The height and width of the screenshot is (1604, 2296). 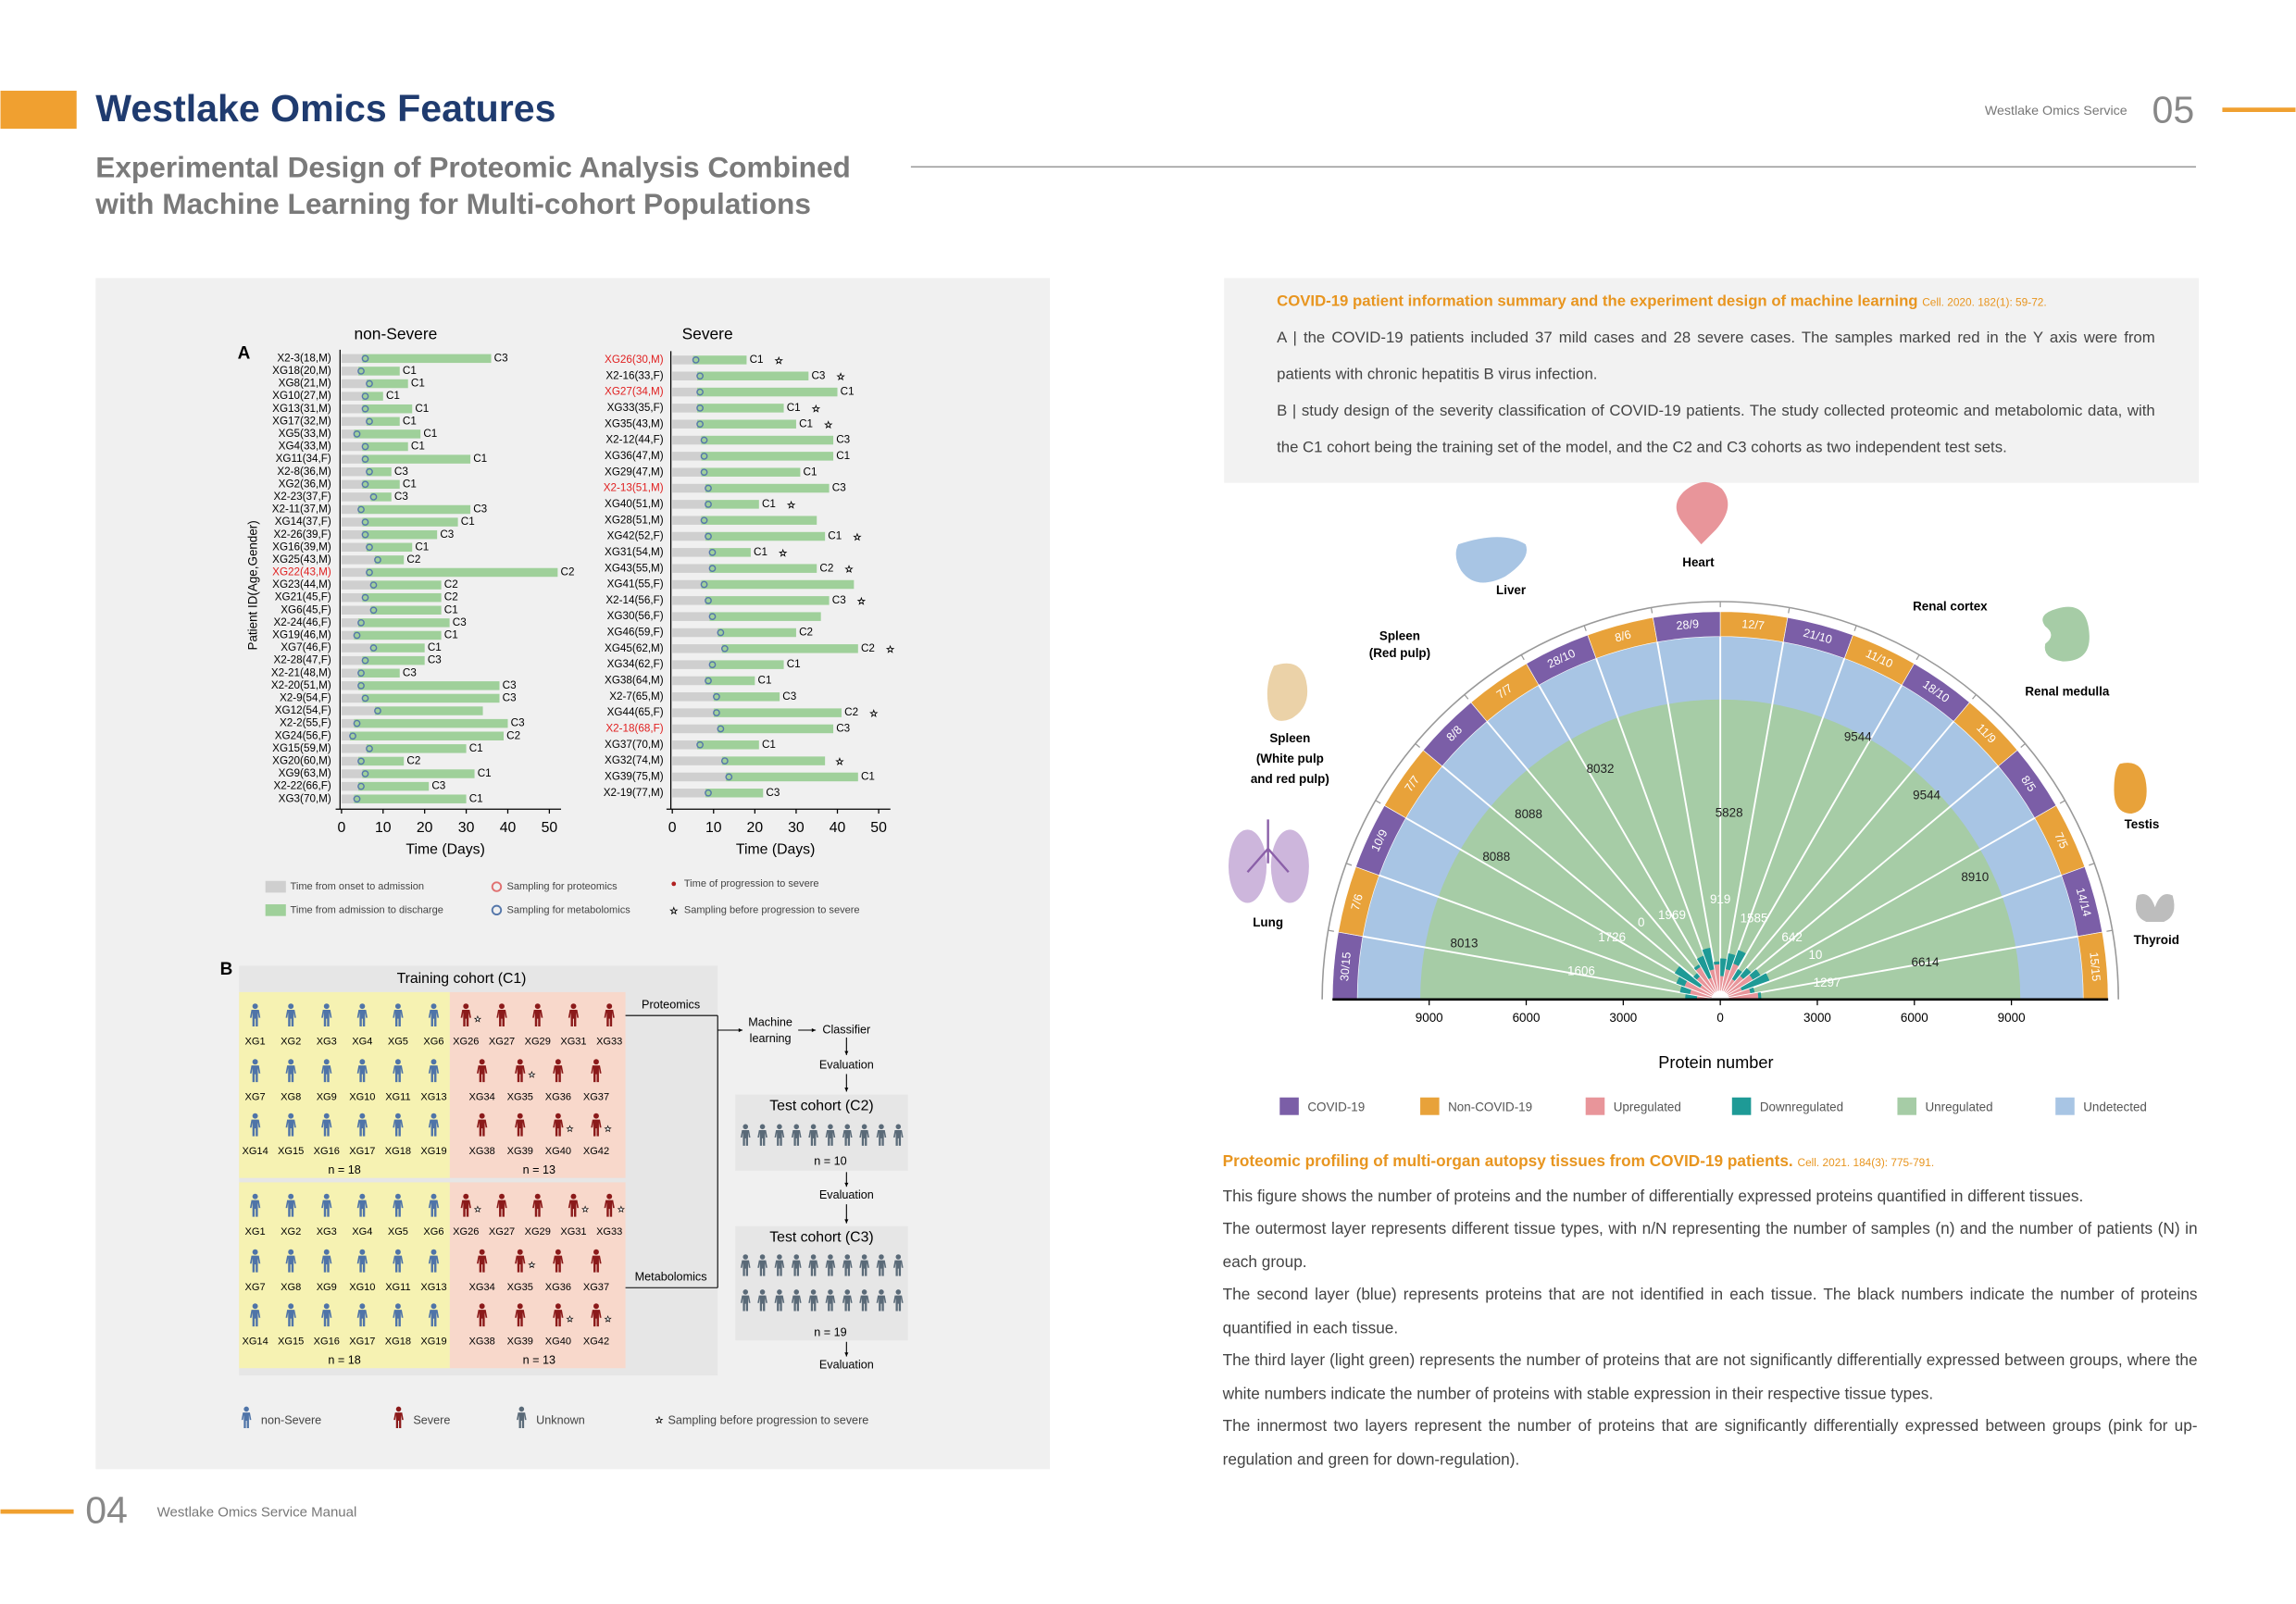 I want to click on patient-id: X2-13(51,M), so click(x=634, y=488).